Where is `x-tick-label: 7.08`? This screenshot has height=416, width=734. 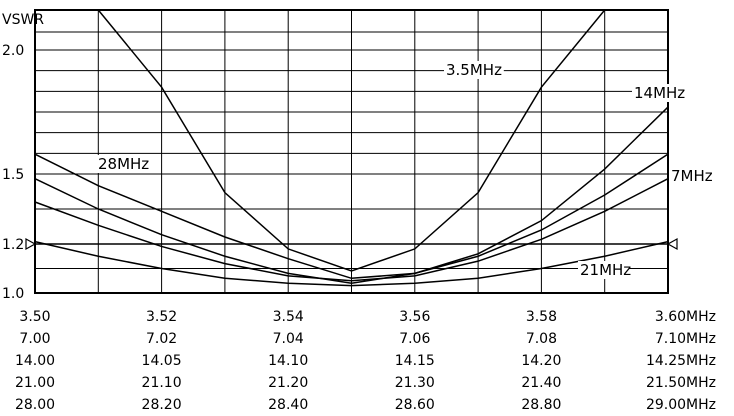 x-tick-label: 7.08 is located at coordinates (541, 339).